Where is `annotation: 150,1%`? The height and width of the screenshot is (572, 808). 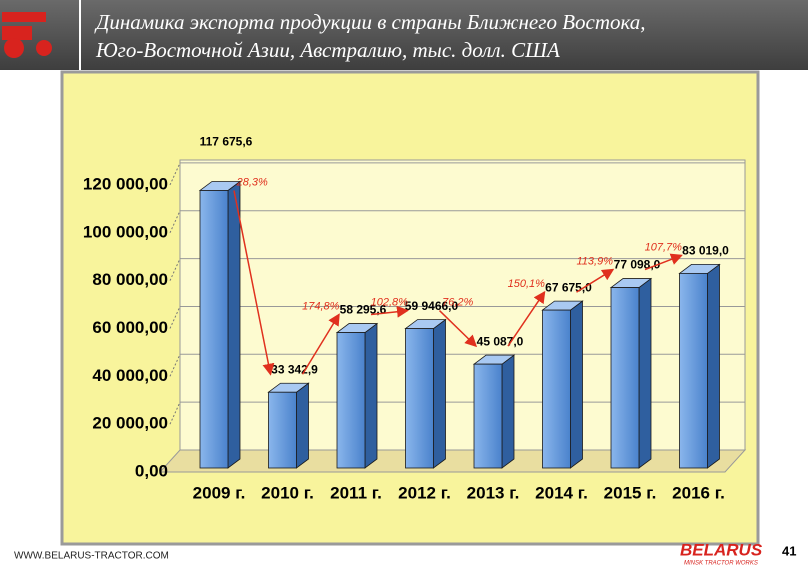 annotation: 150,1% is located at coordinates (527, 284).